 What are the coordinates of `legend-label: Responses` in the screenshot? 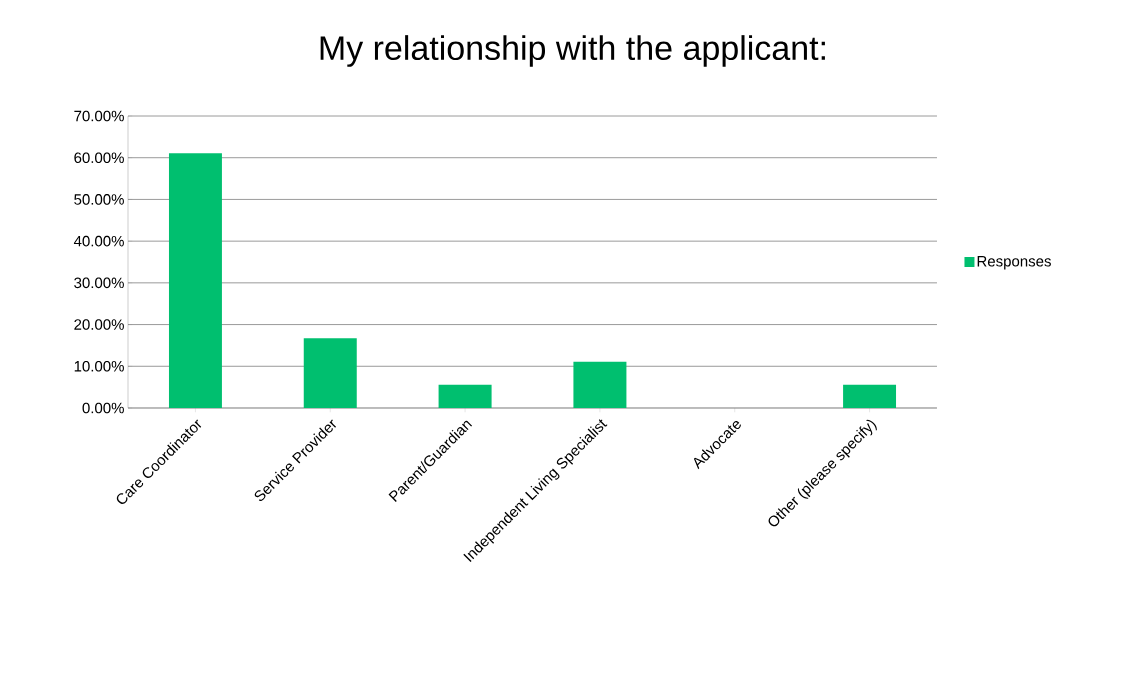 It's located at (1014, 263).